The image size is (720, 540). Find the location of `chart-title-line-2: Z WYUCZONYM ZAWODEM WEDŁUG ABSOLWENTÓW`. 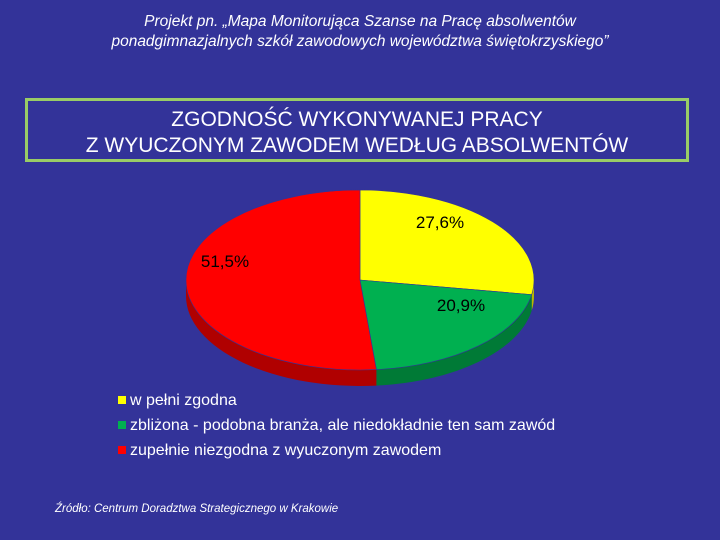

chart-title-line-2: Z WYUCZONYM ZAWODEM WEDŁUG ABSOLWENTÓW is located at coordinates (357, 145).